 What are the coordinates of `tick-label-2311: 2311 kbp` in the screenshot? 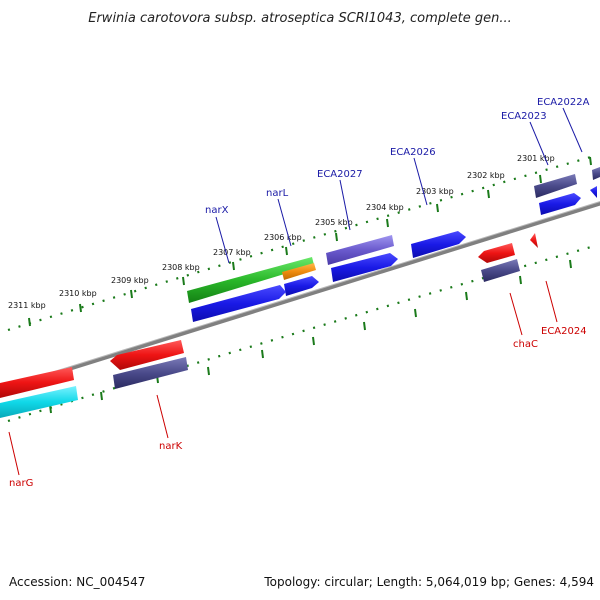 It's located at (27, 305).